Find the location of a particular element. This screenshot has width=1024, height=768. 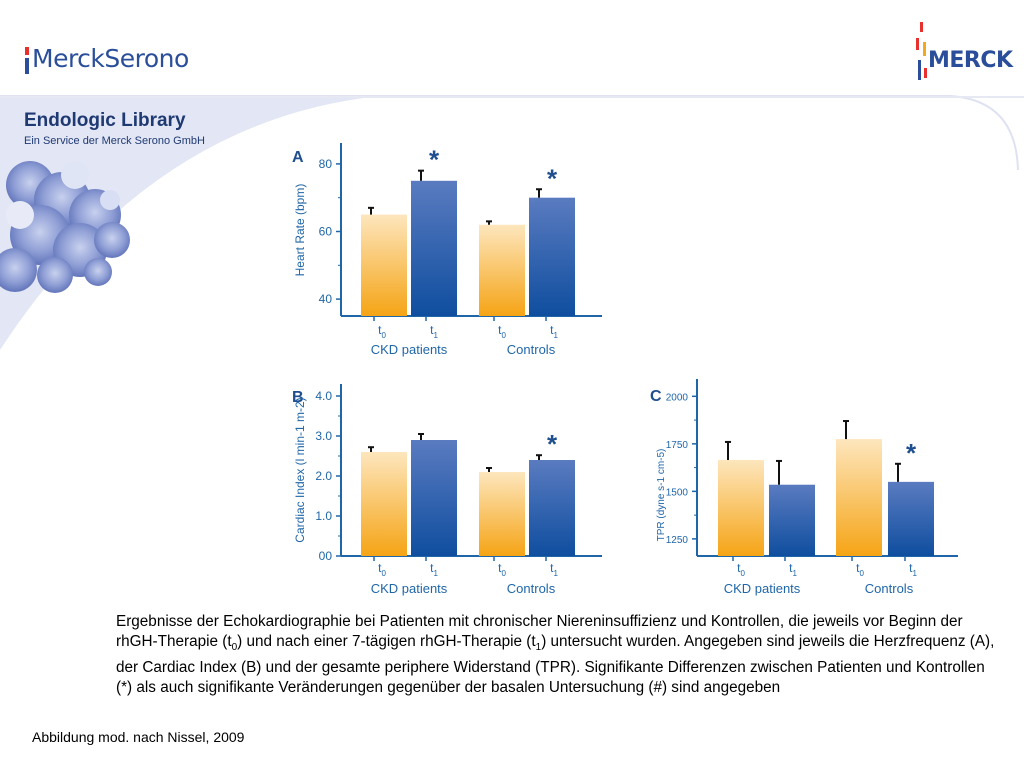

merck-logo: MERCK is located at coordinates (963, 52).